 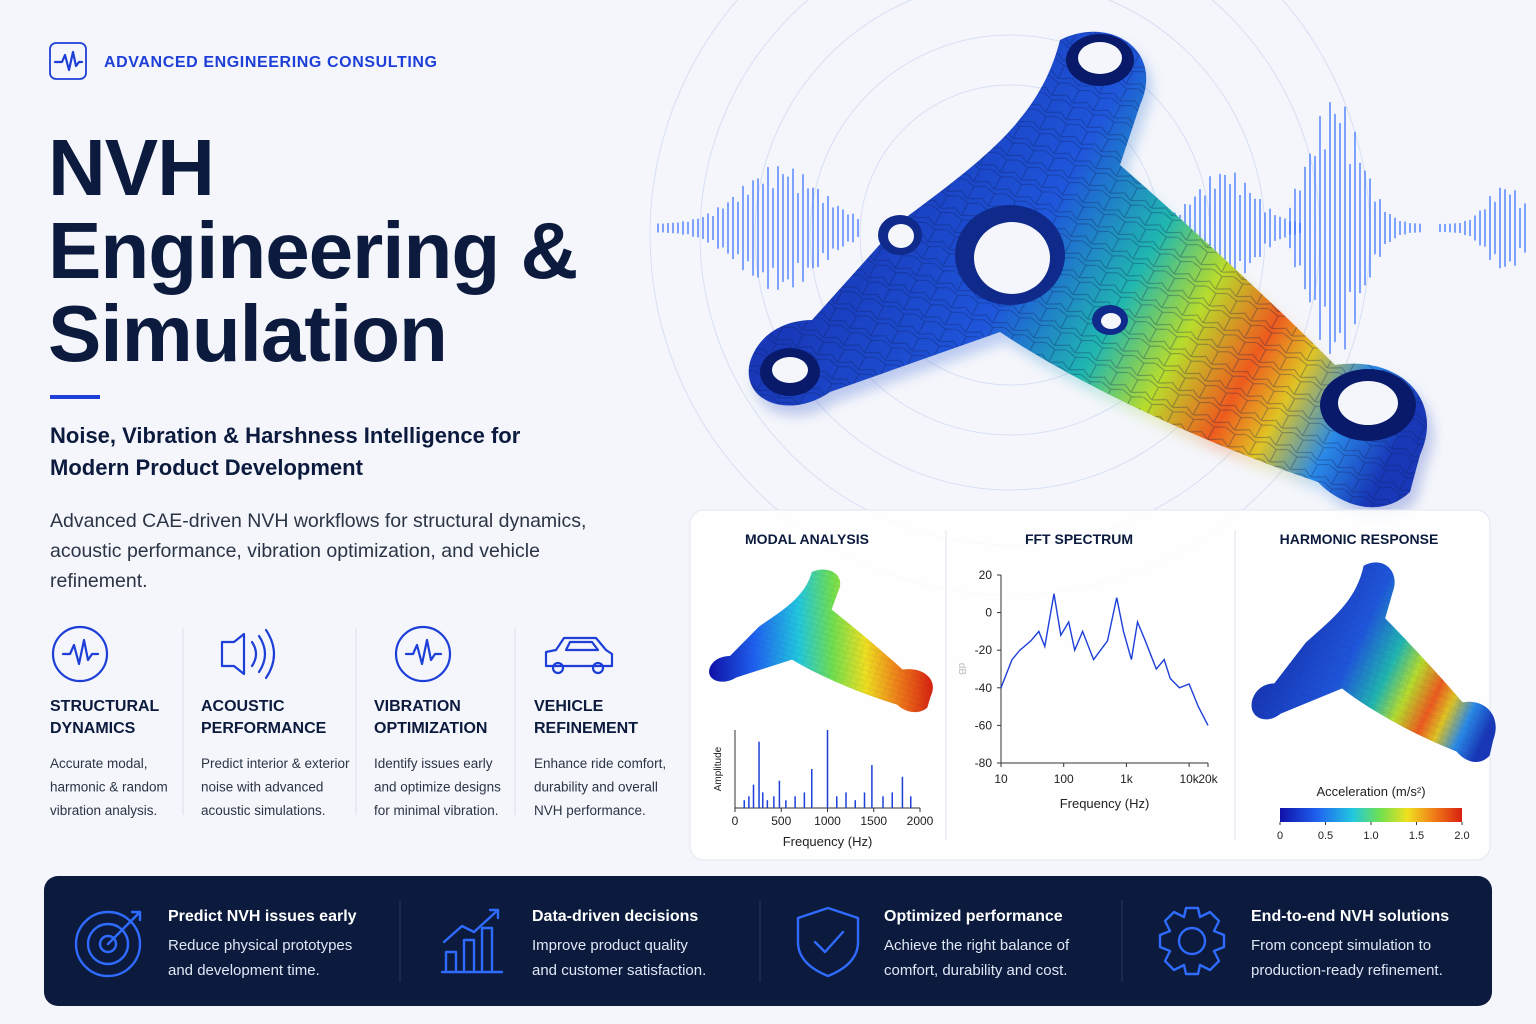 I want to click on y-tick-label: 0, so click(x=988, y=613).